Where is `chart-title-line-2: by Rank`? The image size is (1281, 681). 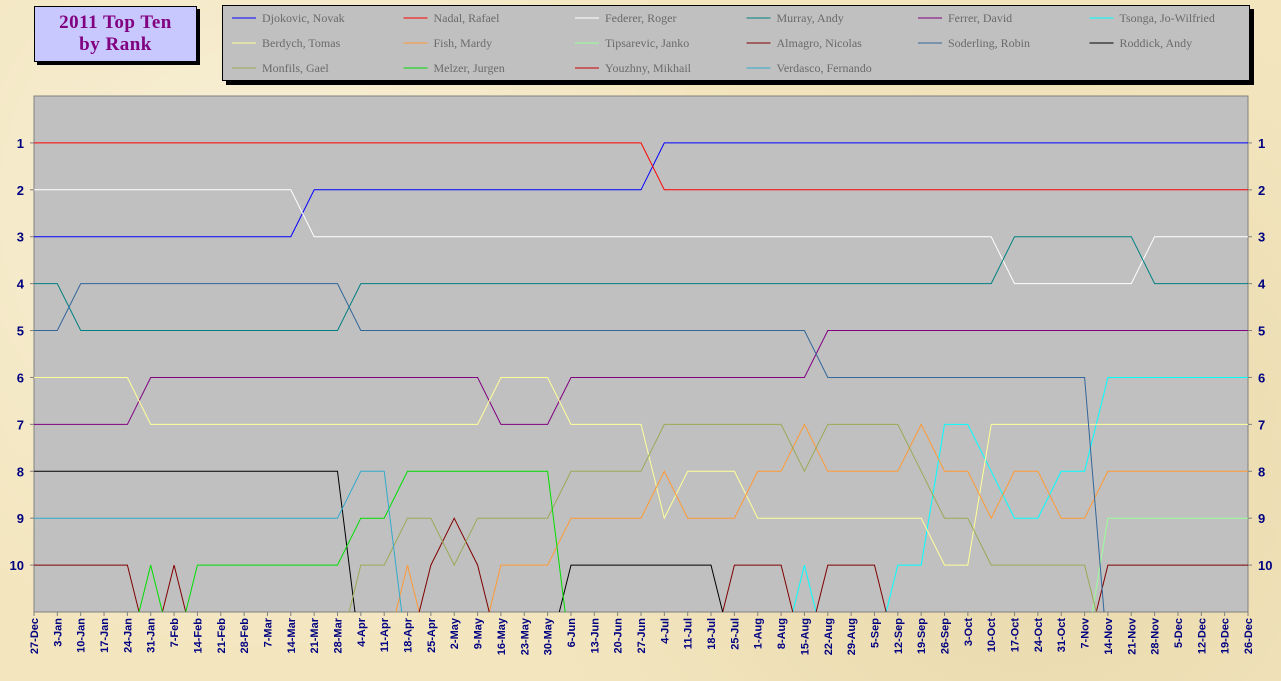 chart-title-line-2: by Rank is located at coordinates (115, 44).